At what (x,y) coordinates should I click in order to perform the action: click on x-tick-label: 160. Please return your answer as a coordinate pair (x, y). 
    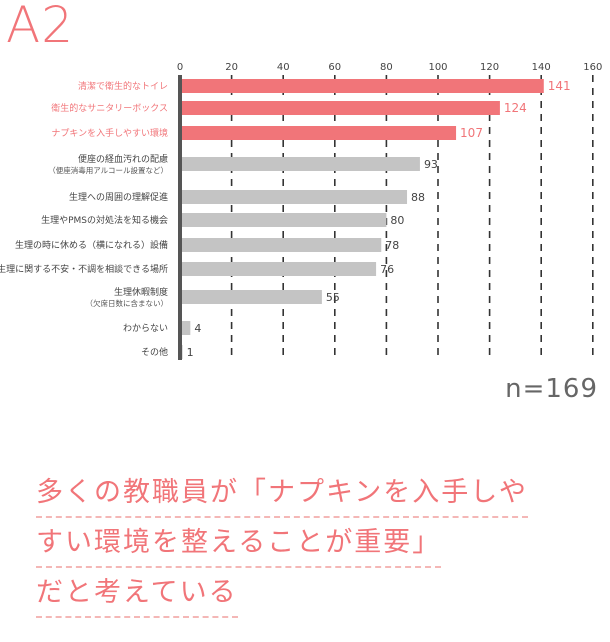
    Looking at the image, I should click on (592, 67).